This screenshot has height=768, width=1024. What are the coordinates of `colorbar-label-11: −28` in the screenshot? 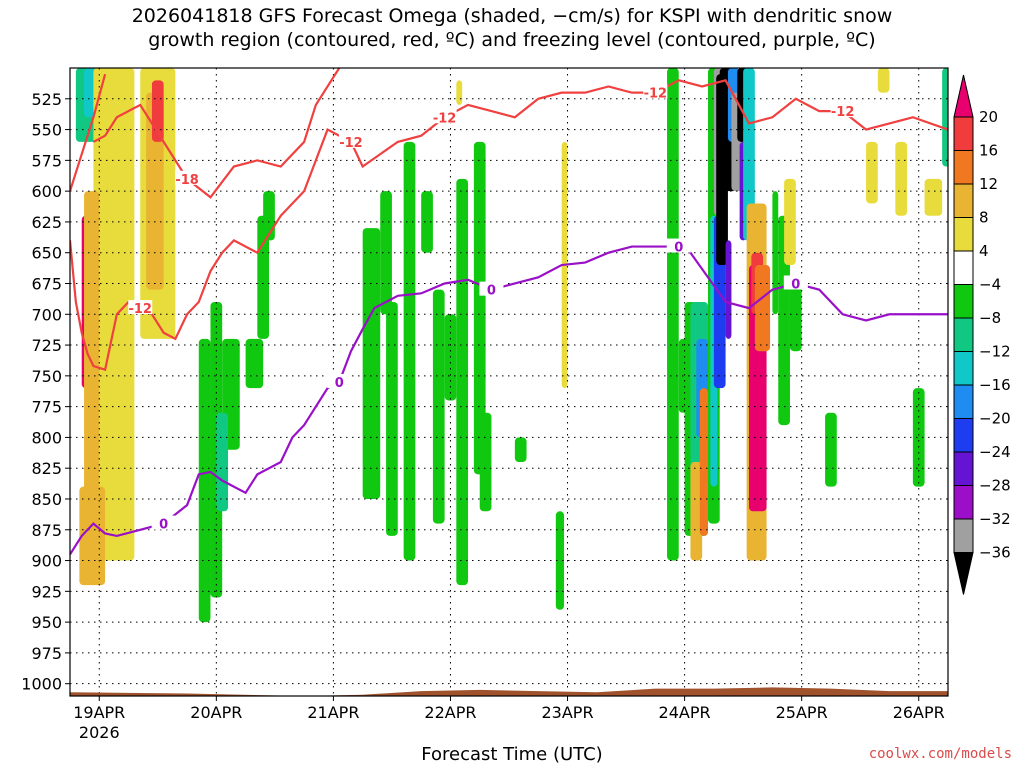 It's located at (995, 486).